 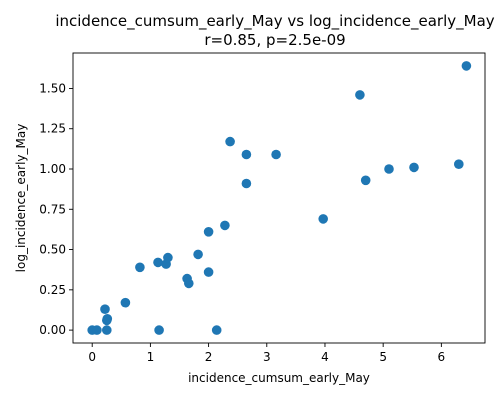 What do you see at coordinates (274, 40) in the screenshot?
I see `chart-subtitle: r=0.85, p=2.5e-09` at bounding box center [274, 40].